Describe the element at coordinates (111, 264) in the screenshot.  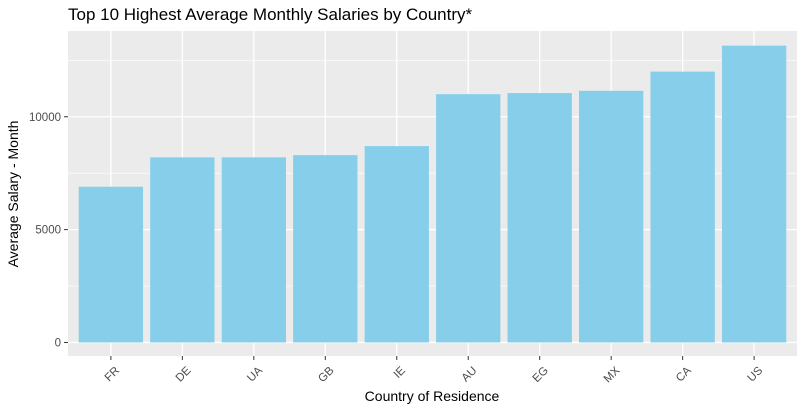
I see `bar-fr` at that location.